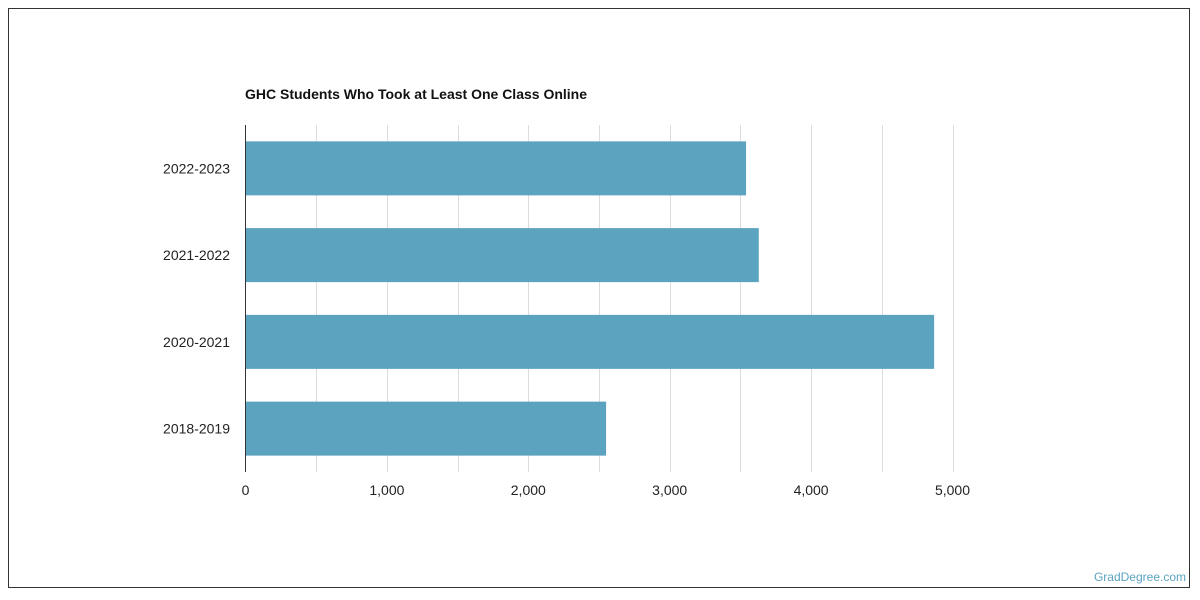 The image size is (1200, 600). I want to click on x-tick-label: 5,000, so click(952, 490).